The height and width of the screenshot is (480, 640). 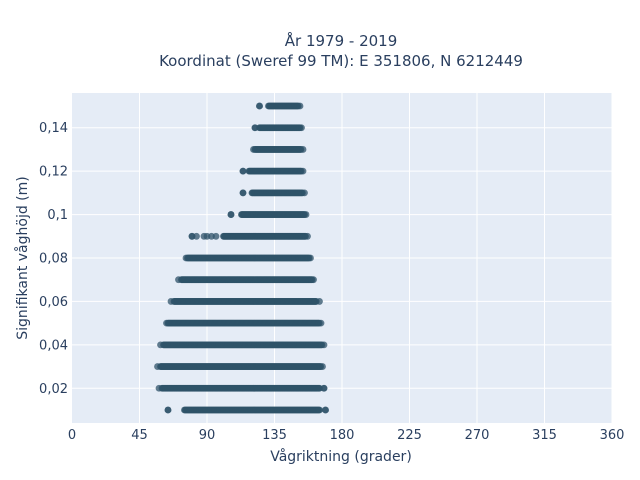 I want to click on x-tick-label: 45, so click(x=139, y=435).